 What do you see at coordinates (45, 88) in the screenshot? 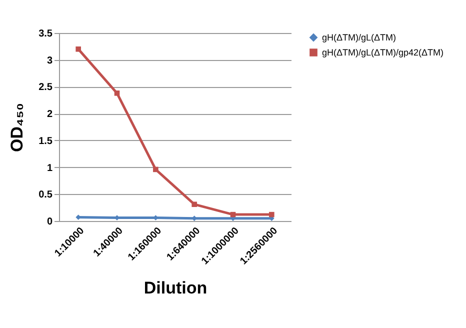
I see `y-tick-label: 2.5` at bounding box center [45, 88].